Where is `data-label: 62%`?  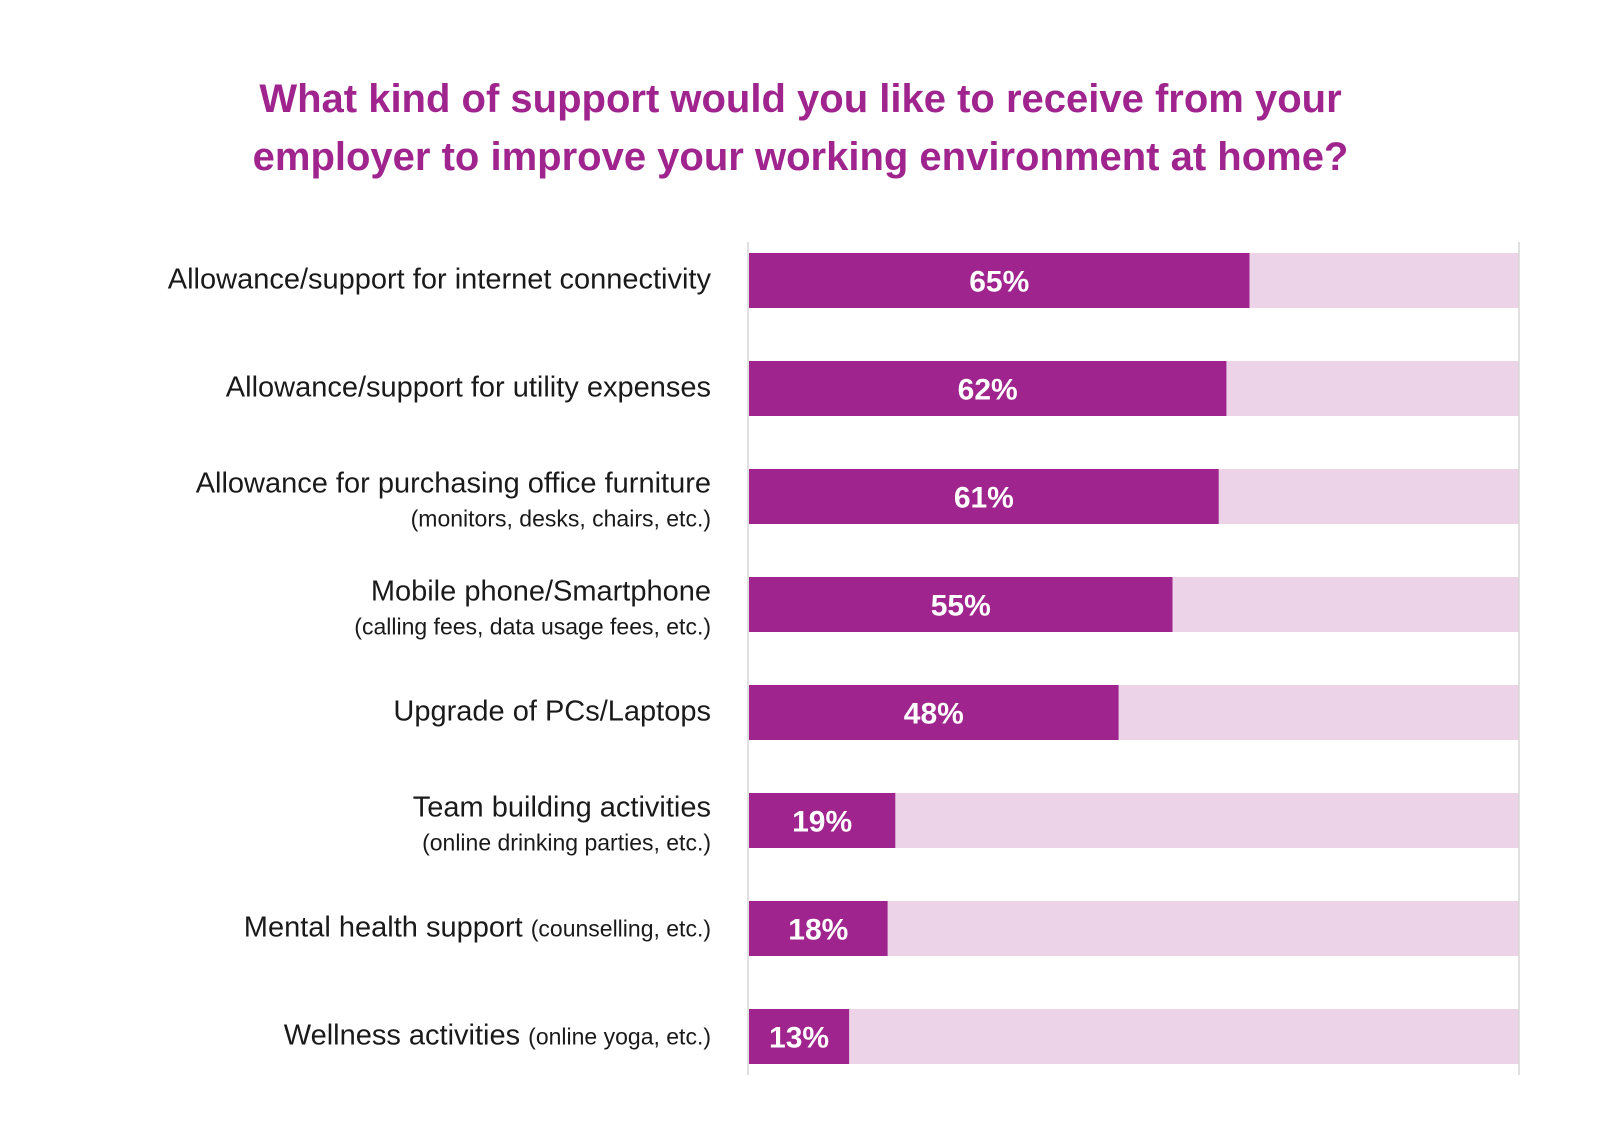
data-label: 62% is located at coordinates (988, 390).